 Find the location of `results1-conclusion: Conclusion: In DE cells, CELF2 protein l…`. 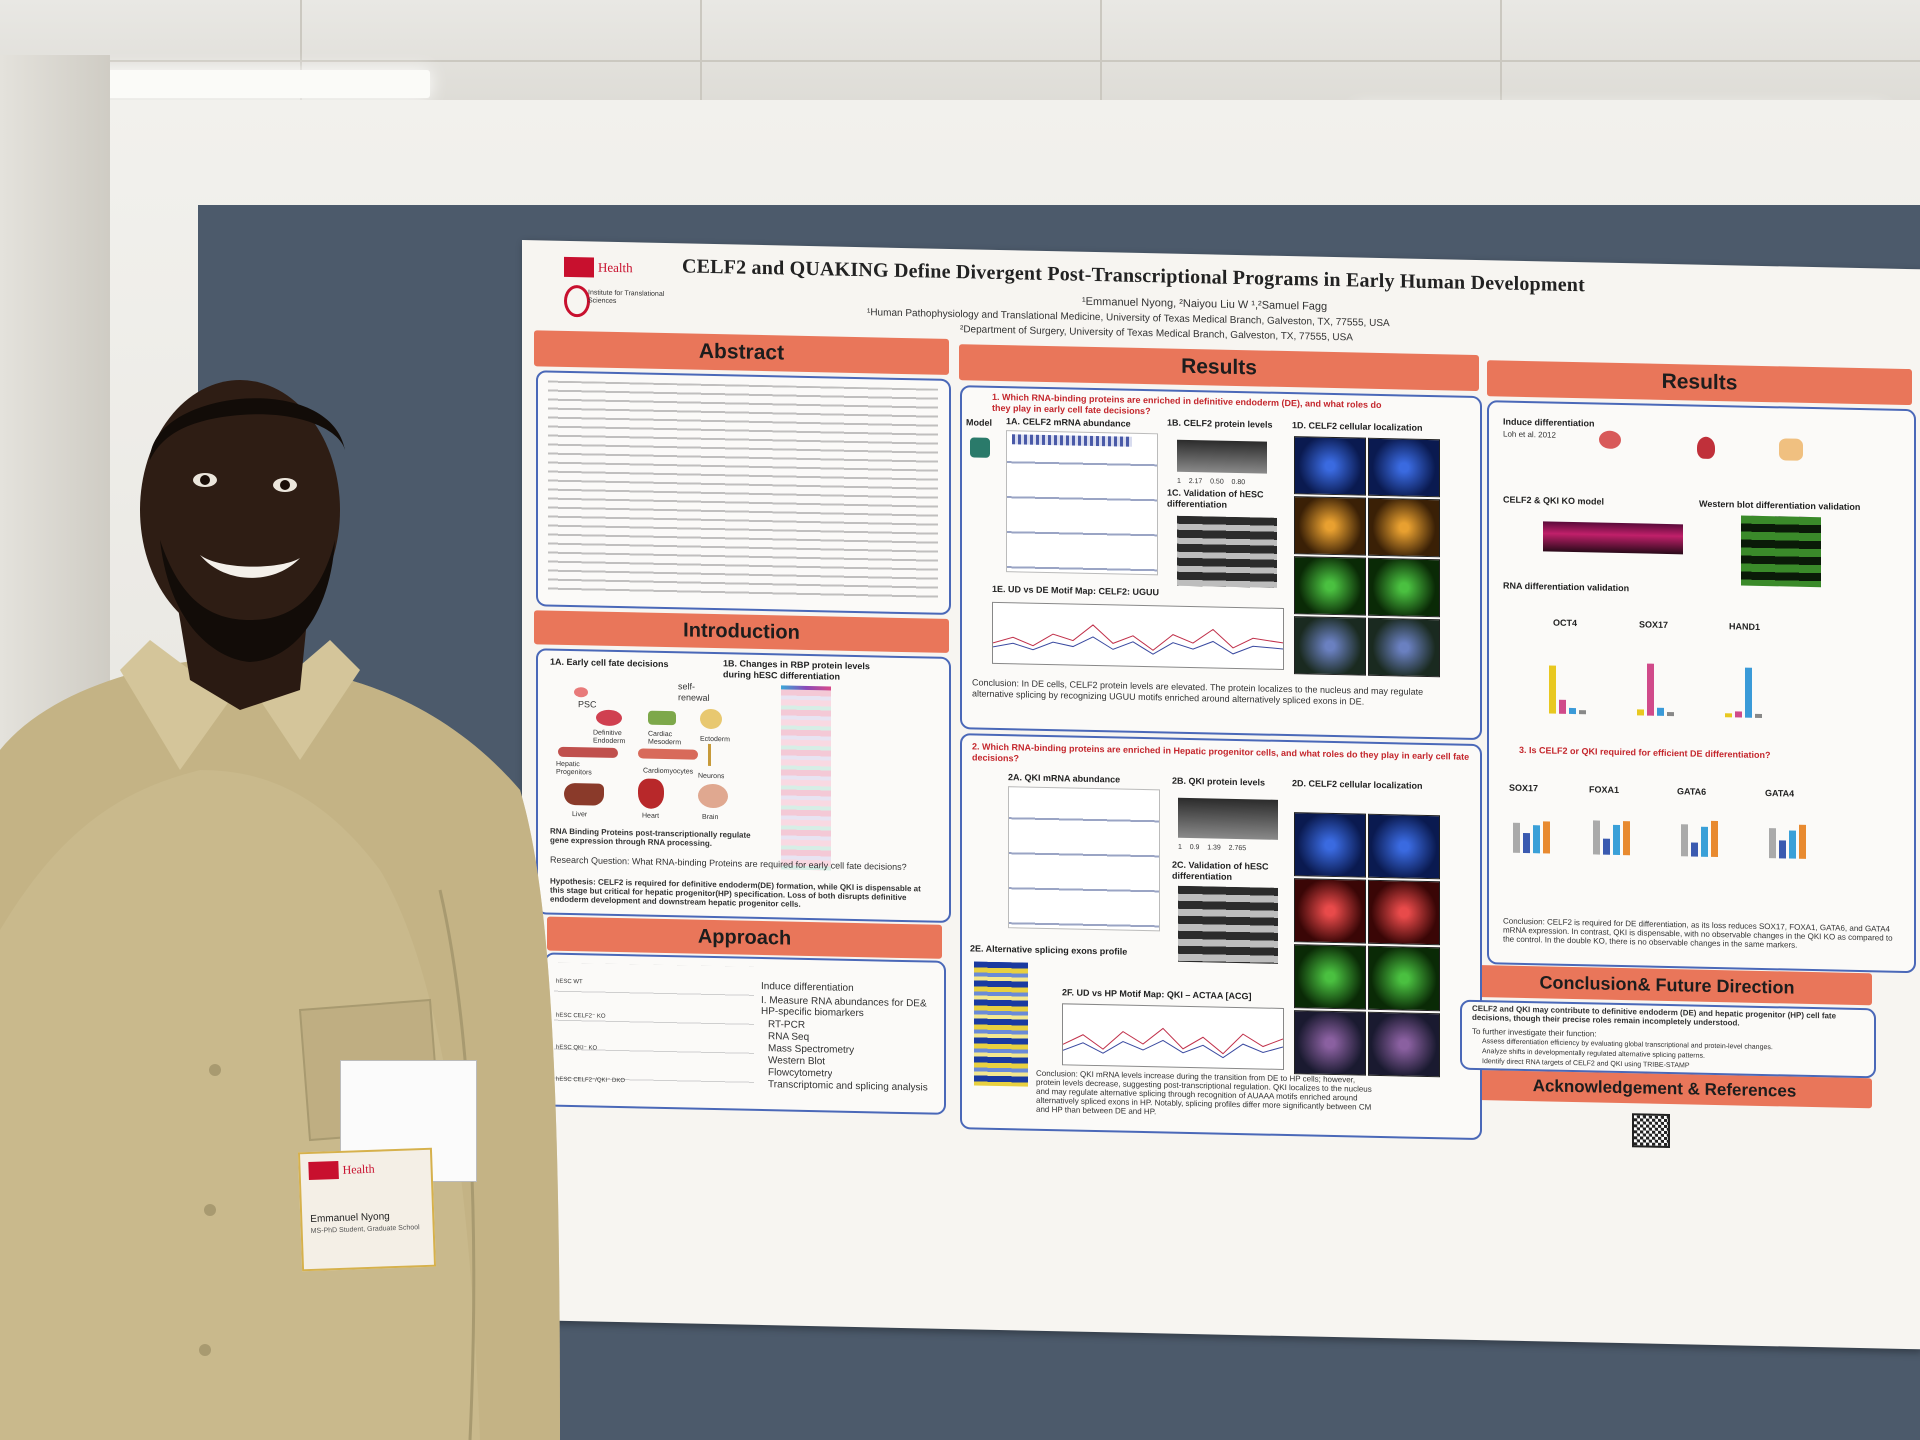

results1-conclusion: Conclusion: In DE cells, CELF2 protein l… is located at coordinates (1198, 692).